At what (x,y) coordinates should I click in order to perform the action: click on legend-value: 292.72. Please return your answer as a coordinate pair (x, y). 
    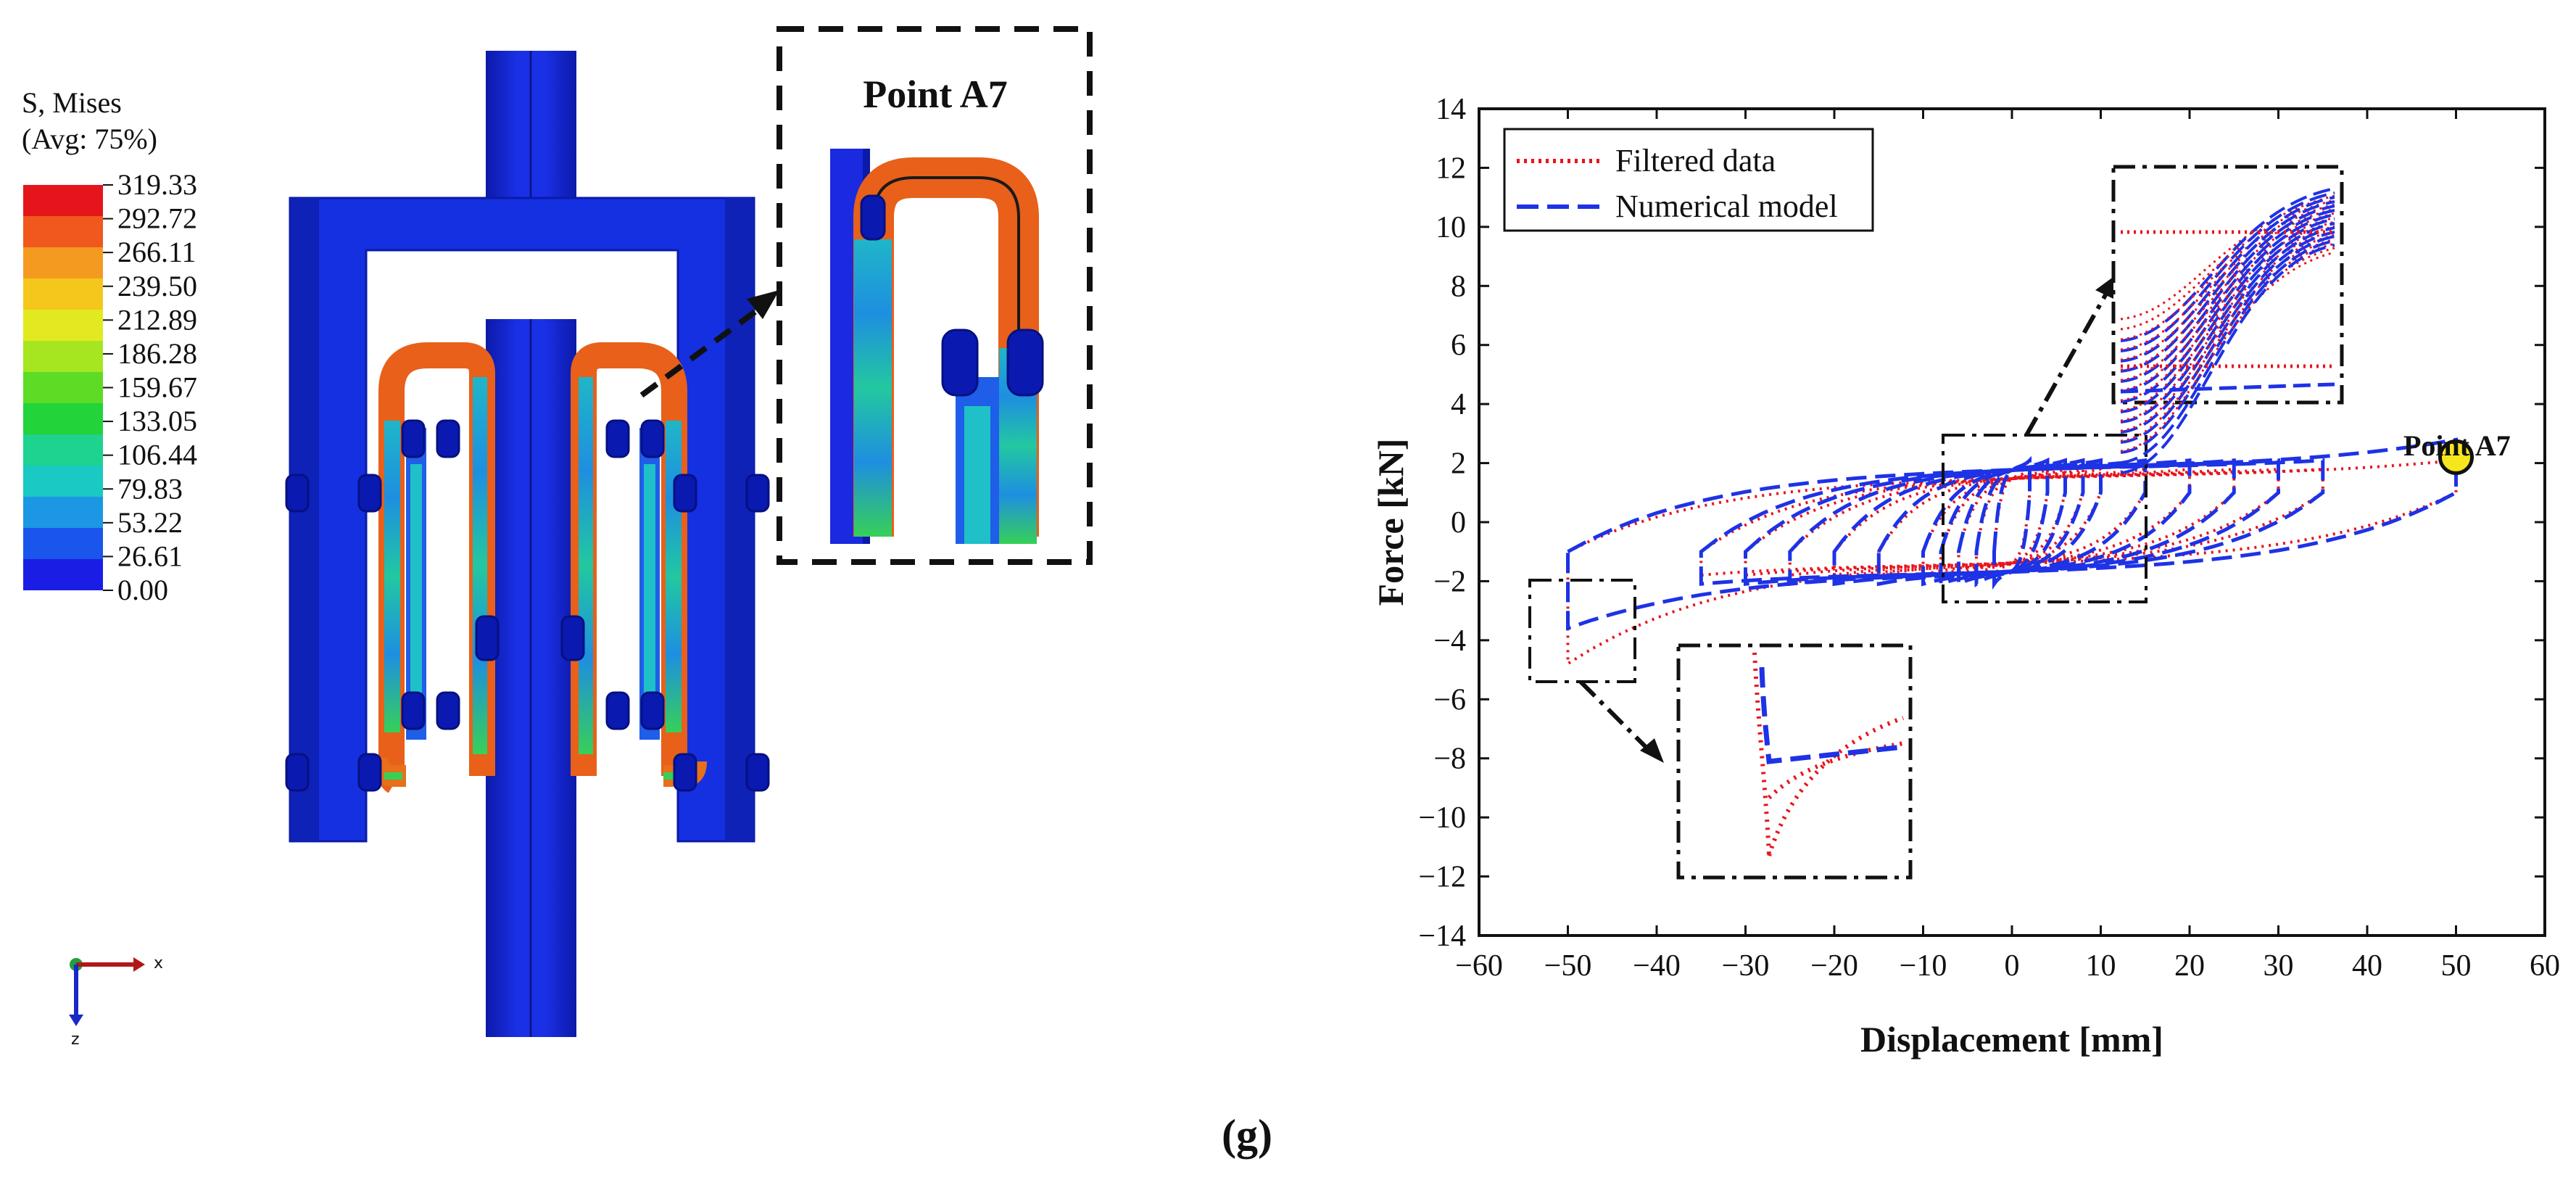
    Looking at the image, I should click on (157, 218).